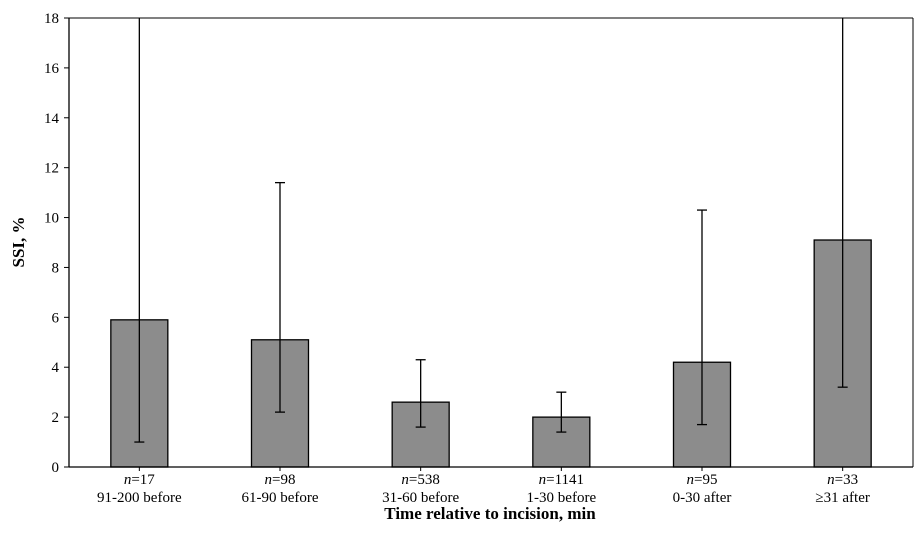  What do you see at coordinates (56, 268) in the screenshot?
I see `y-tick-label: 8` at bounding box center [56, 268].